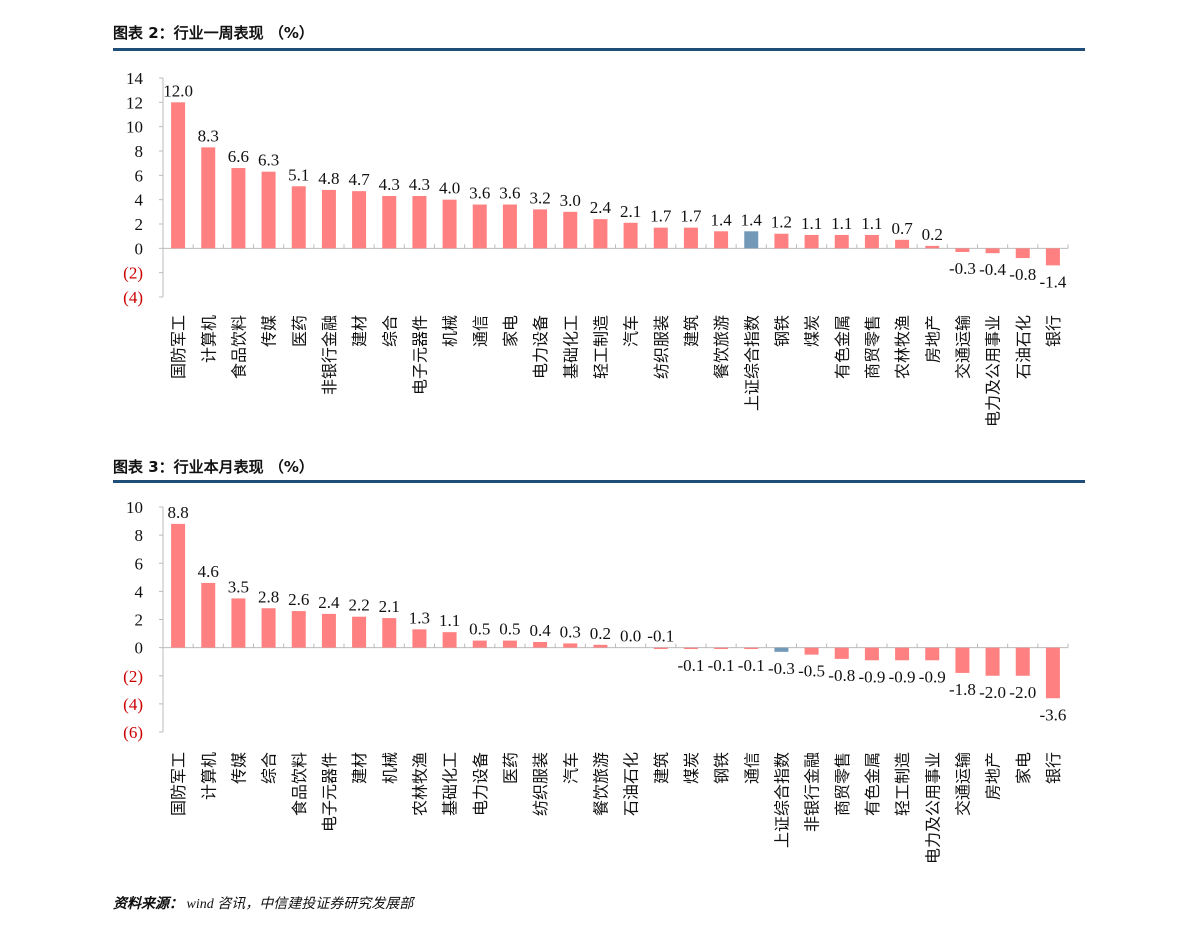 Image resolution: width=1191 pixels, height=932 pixels. Describe the element at coordinates (781, 222) in the screenshot. I see `chart1-data-label: 1.2` at that location.